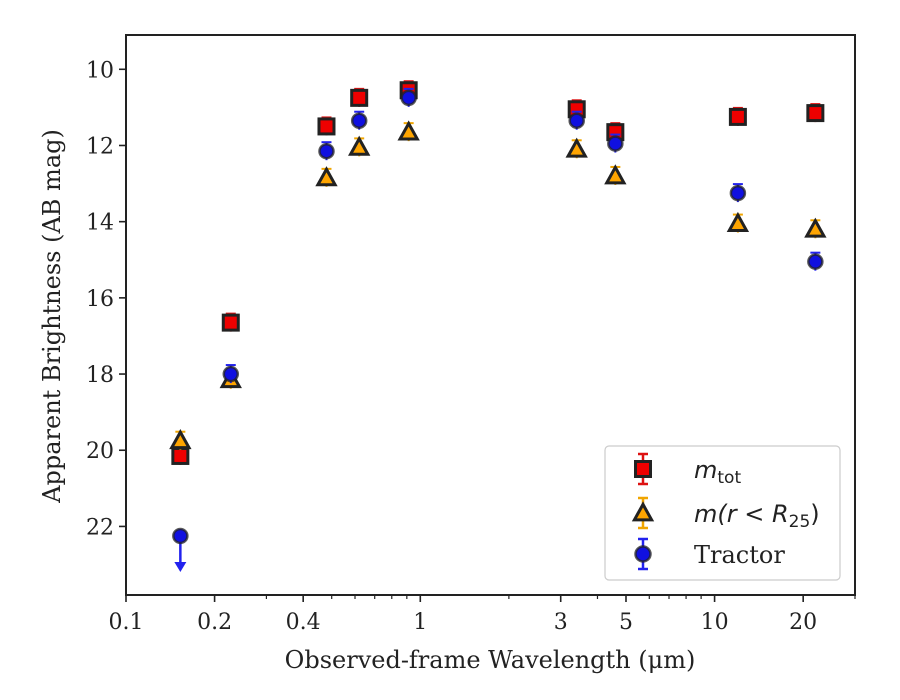 This screenshot has width=900, height=700. I want to click on x-tick-label: 20, so click(803, 622).